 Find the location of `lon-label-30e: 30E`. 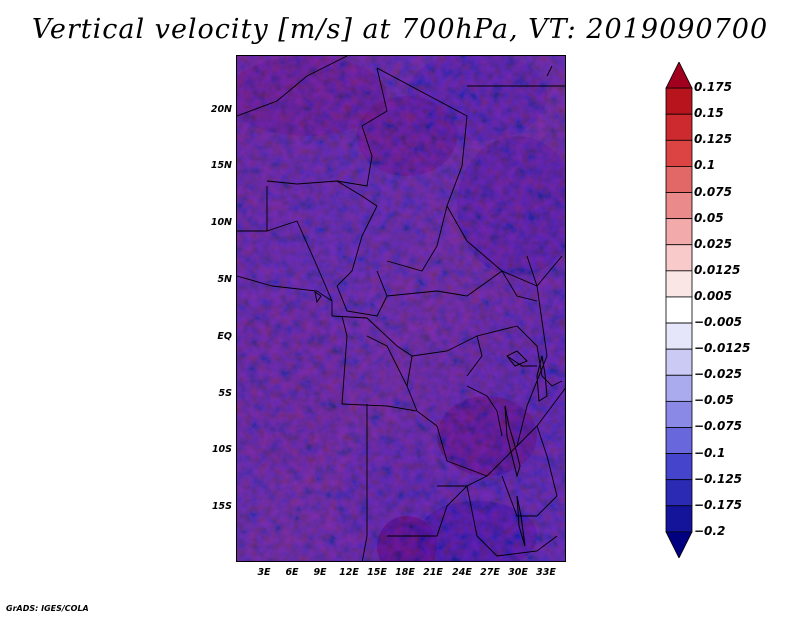

lon-label-30e: 30E is located at coordinates (518, 572).